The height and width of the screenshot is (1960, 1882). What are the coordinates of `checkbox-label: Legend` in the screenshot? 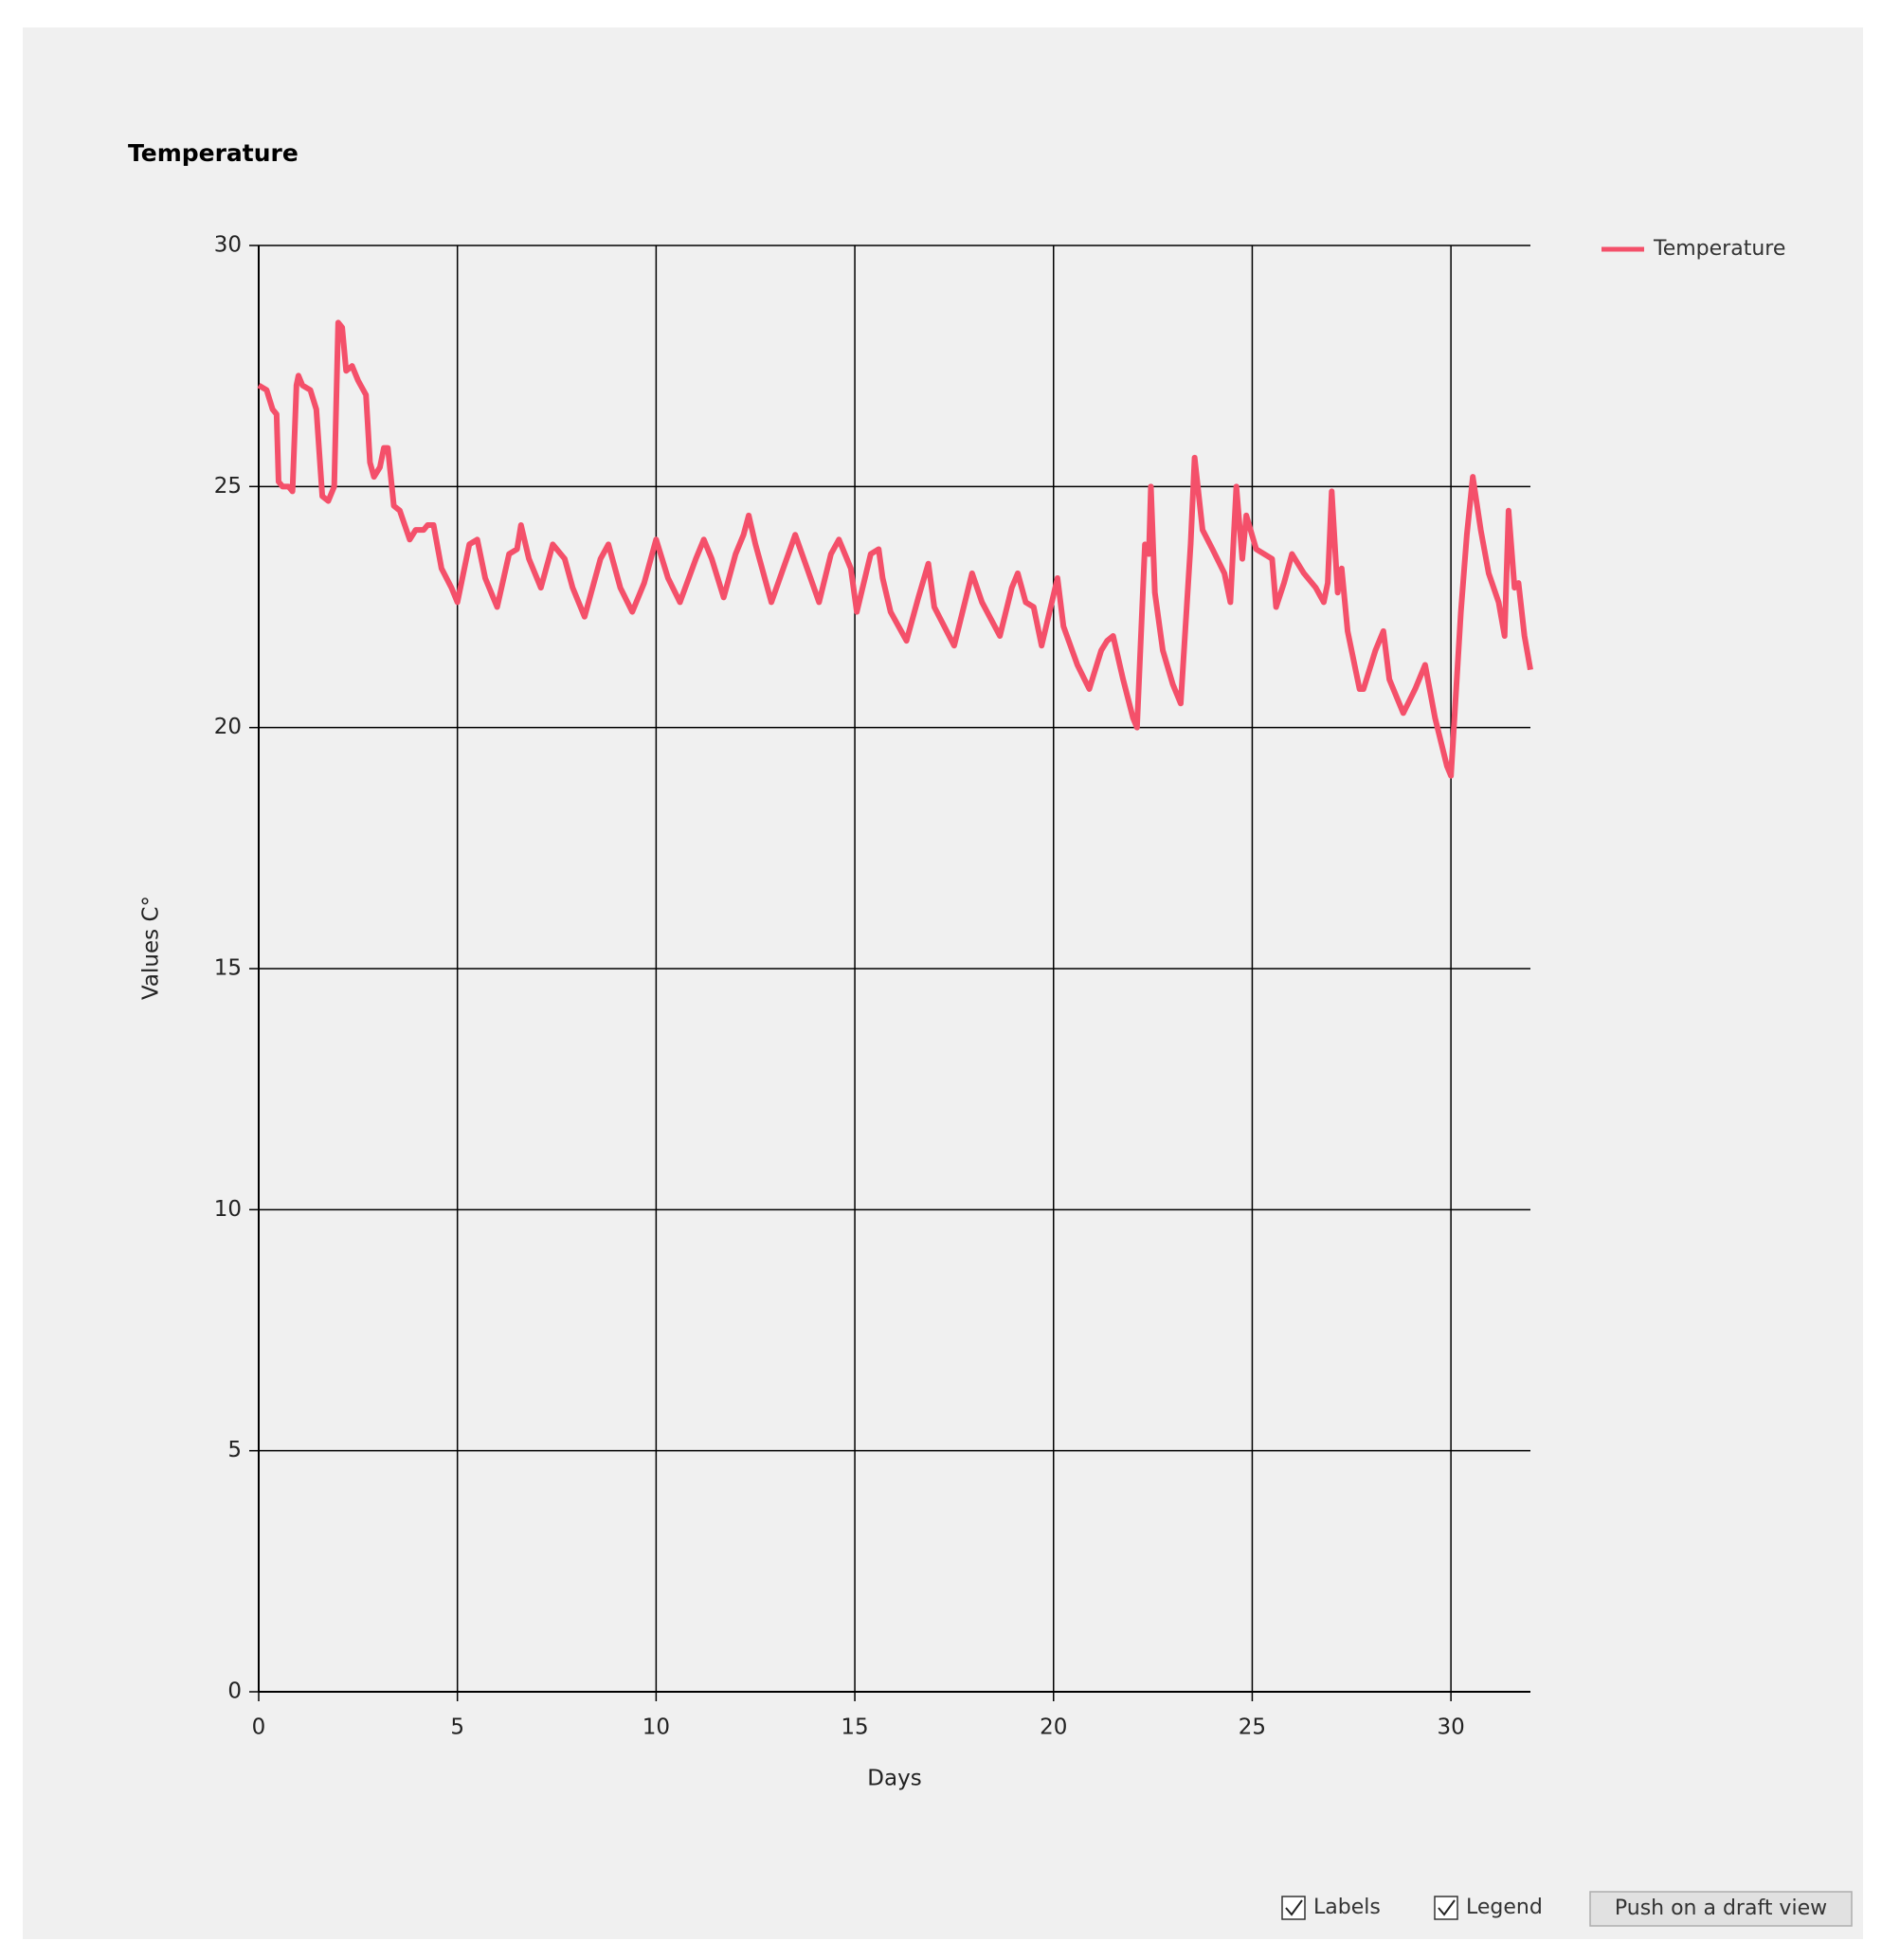 It's located at (1504, 1907).